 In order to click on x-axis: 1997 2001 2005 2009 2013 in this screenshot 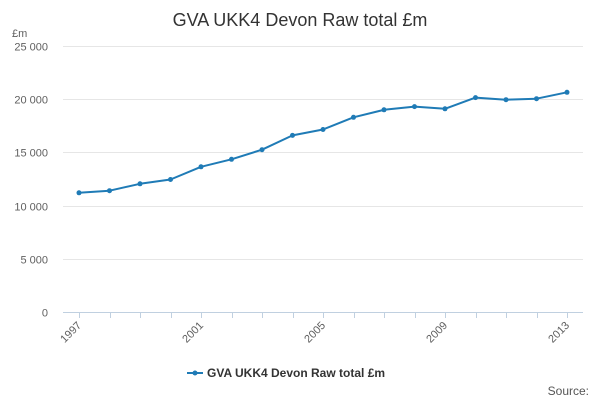, I will do `click(315, 328)`.